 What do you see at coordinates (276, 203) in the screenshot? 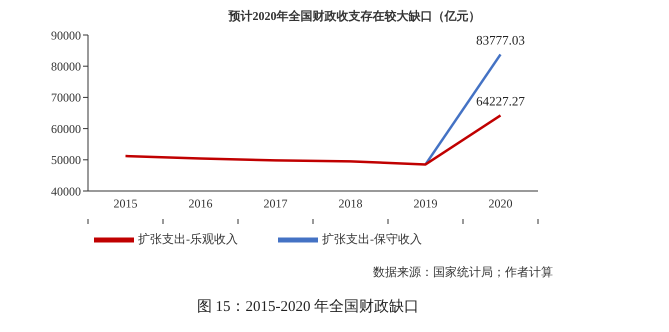
I see `x-tick-label: 2017` at bounding box center [276, 203].